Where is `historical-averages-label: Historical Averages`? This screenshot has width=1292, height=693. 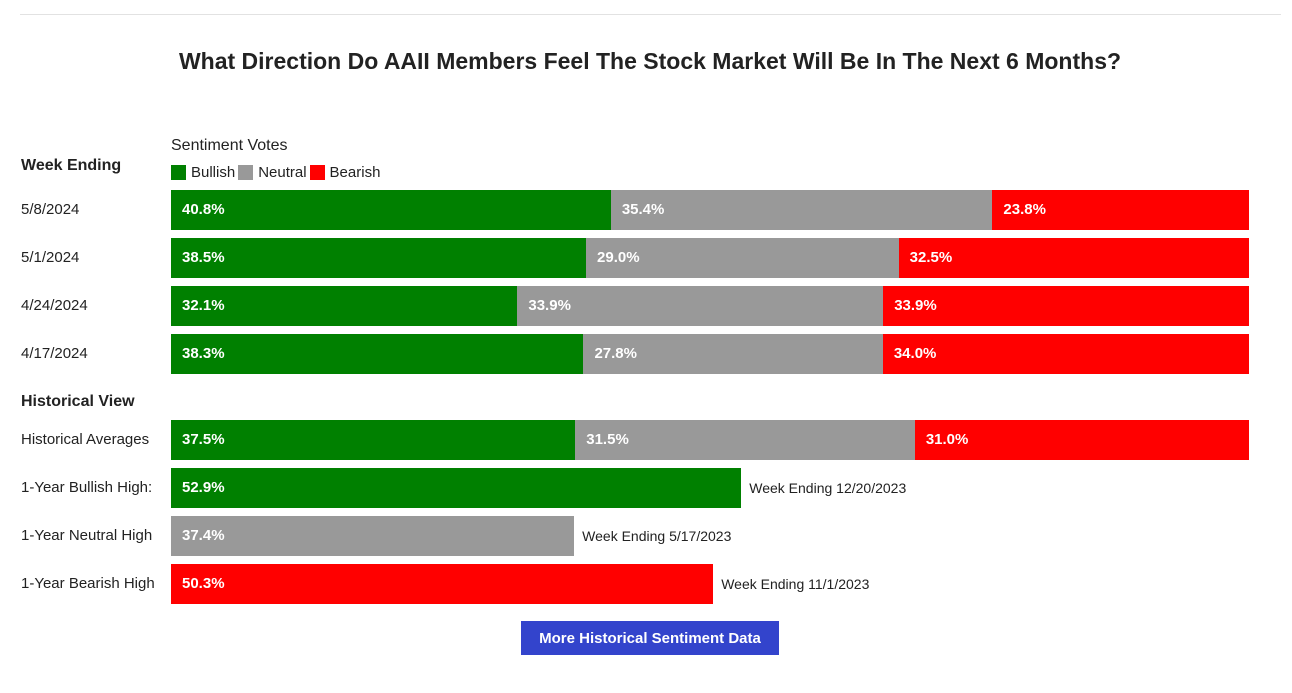 historical-averages-label: Historical Averages is located at coordinates (85, 439).